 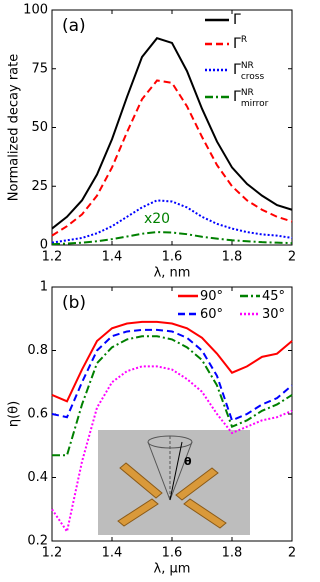 What do you see at coordinates (44, 287) in the screenshot?
I see `y-tick-label: 1` at bounding box center [44, 287].